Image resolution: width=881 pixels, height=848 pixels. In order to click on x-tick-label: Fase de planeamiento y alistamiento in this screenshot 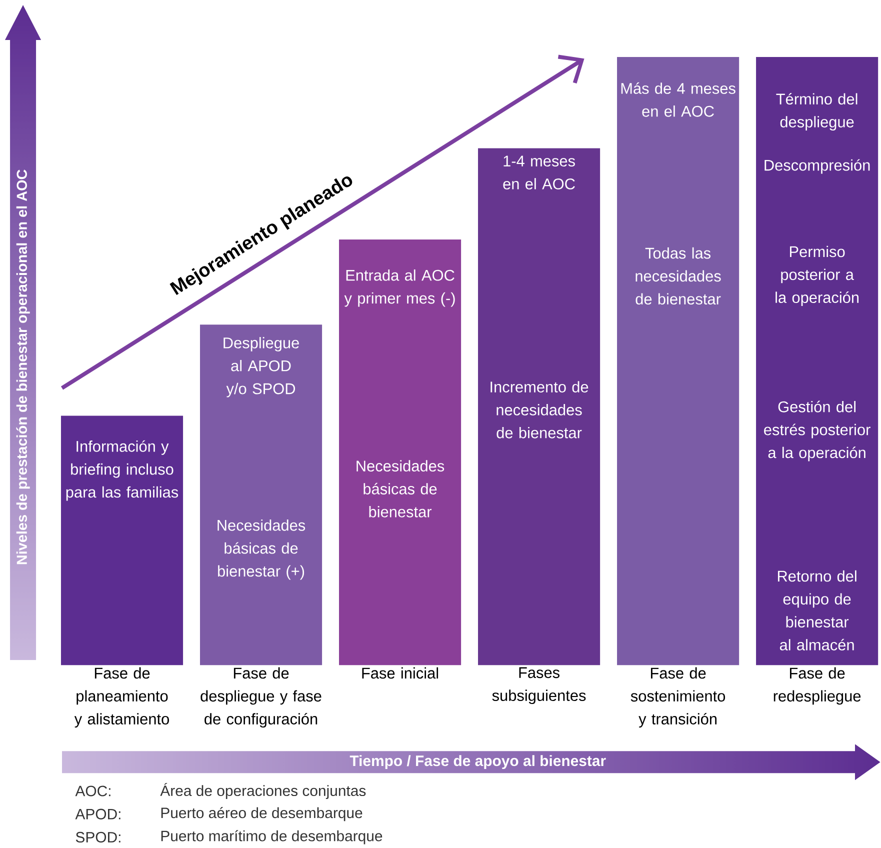, I will do `click(121, 697)`.